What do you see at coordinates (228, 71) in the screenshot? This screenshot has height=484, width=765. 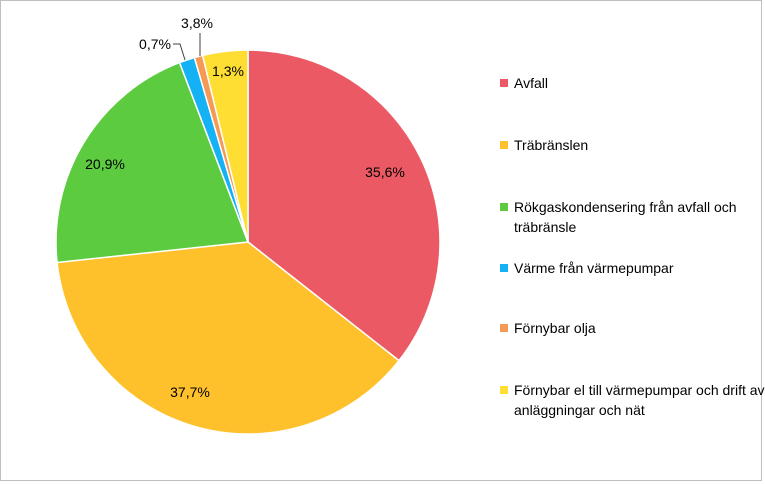 I see `data-label-3: 1,3%` at bounding box center [228, 71].